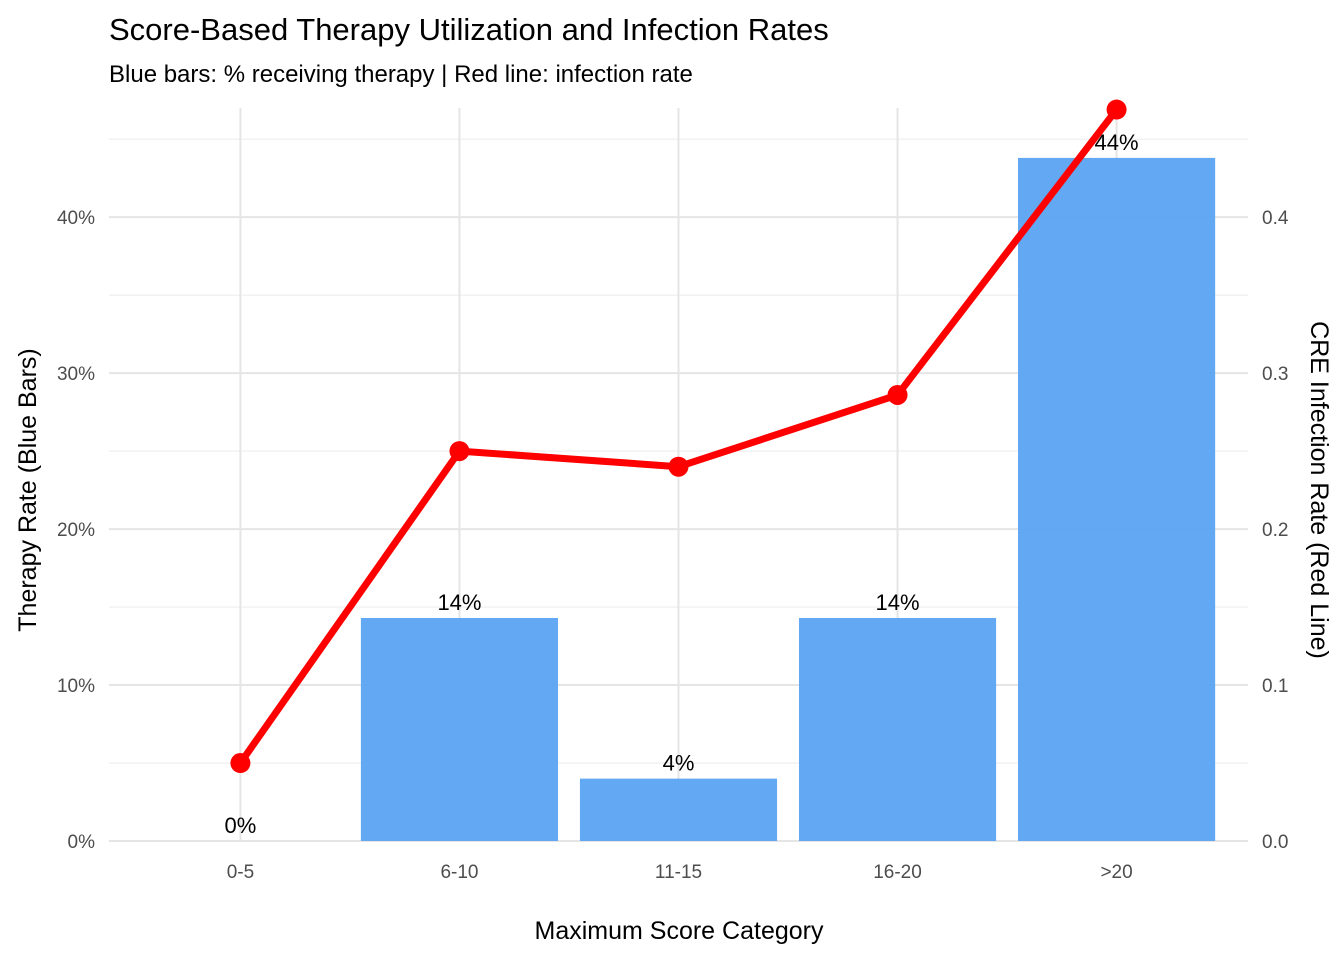 The image size is (1344, 960). Describe the element at coordinates (679, 931) in the screenshot. I see `x-axis-title: Maximum Score Category` at that location.